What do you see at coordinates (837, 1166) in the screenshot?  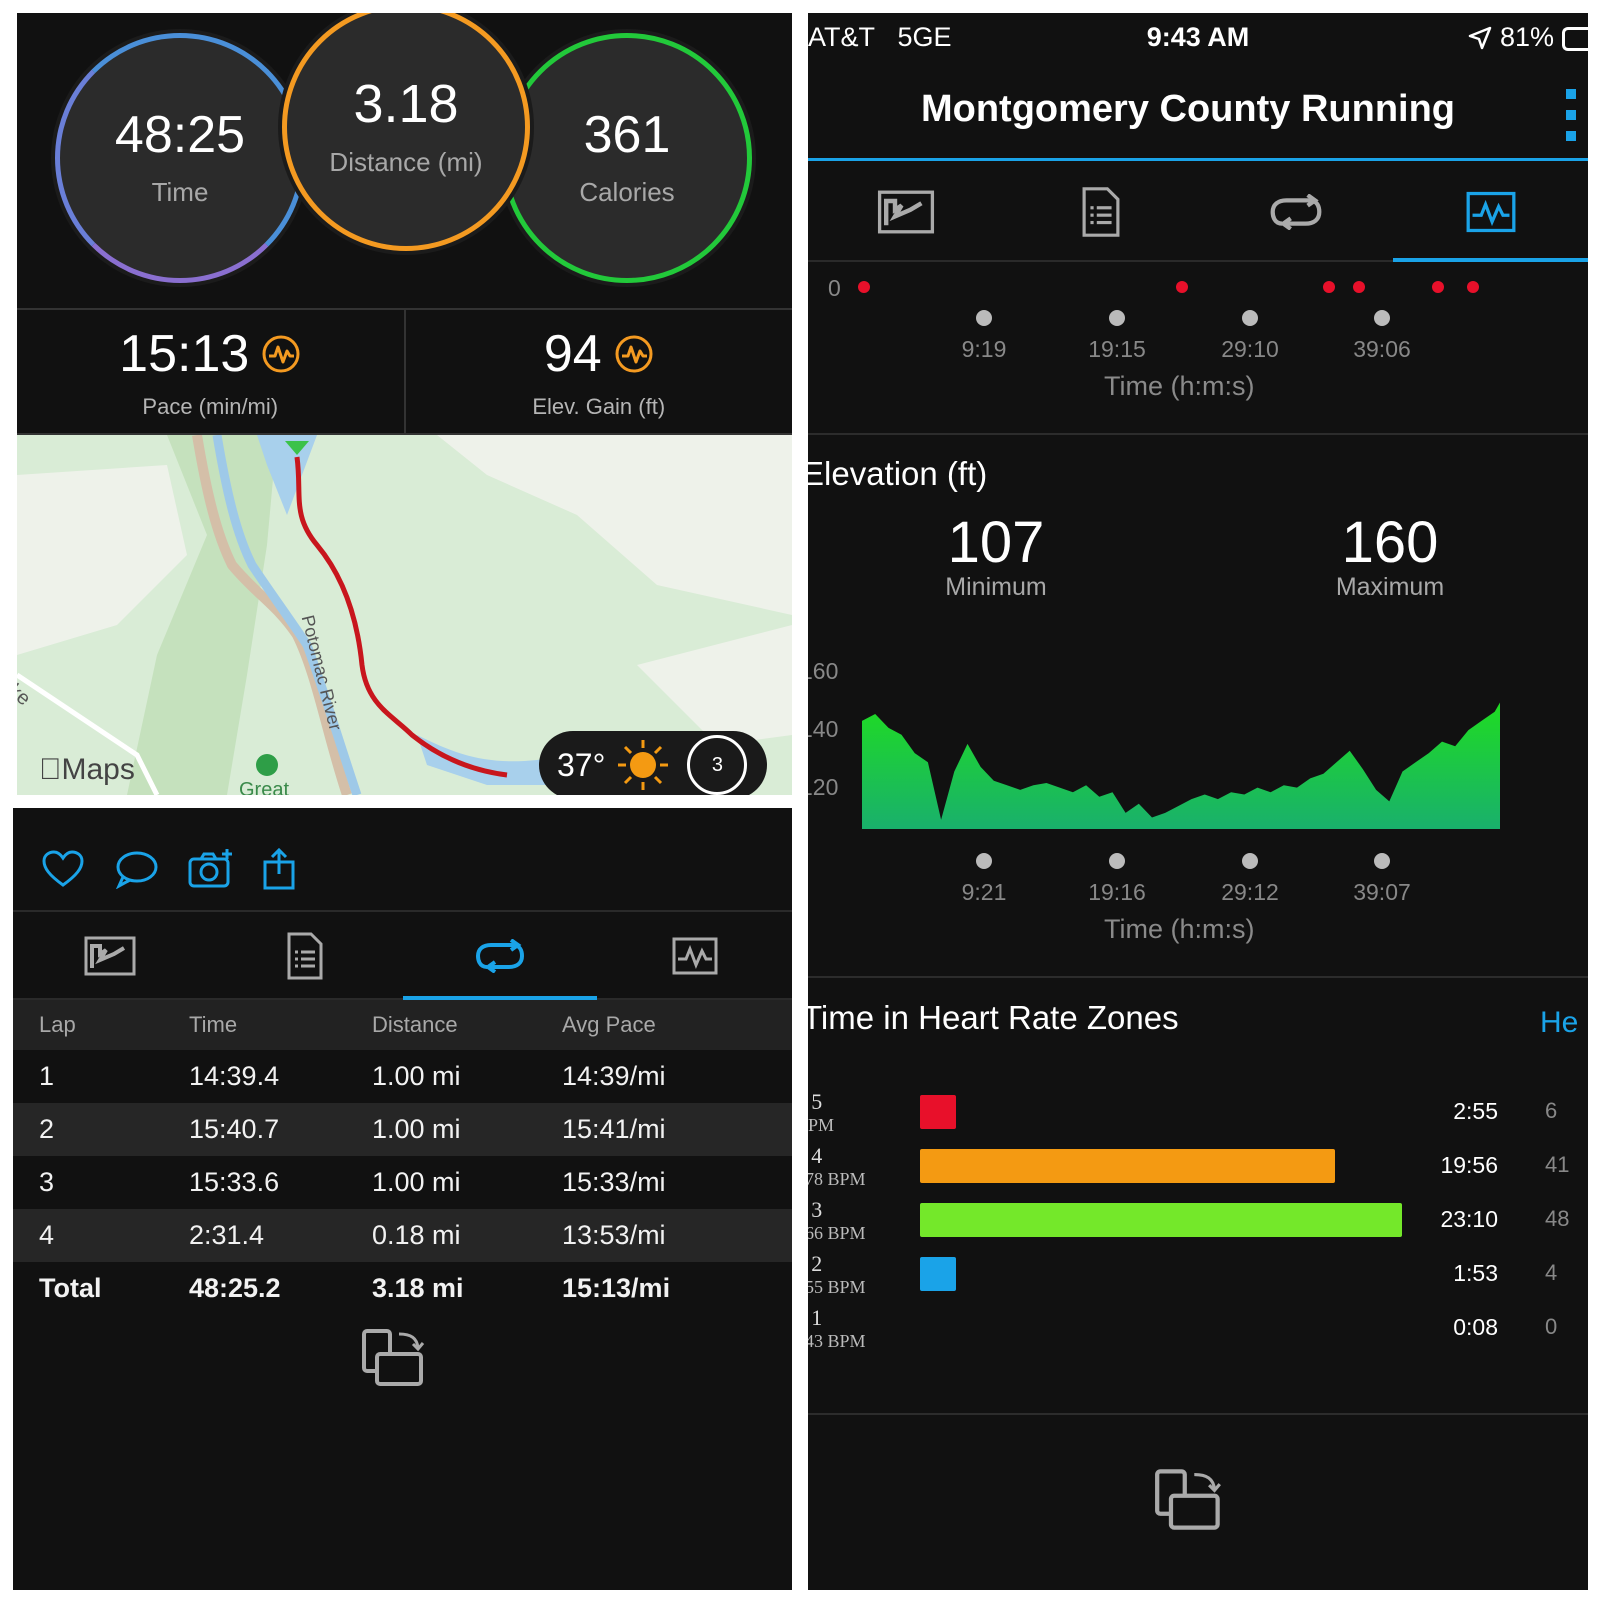 I see `zone-label: e 4178 BPM` at bounding box center [837, 1166].